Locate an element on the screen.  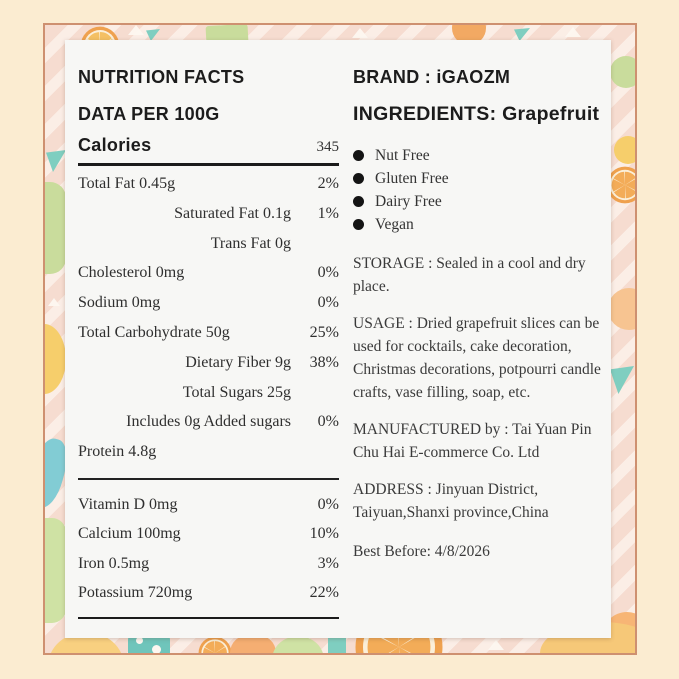
table-row: Includes 0g Added sugars 0% is located at coordinates (208, 422).